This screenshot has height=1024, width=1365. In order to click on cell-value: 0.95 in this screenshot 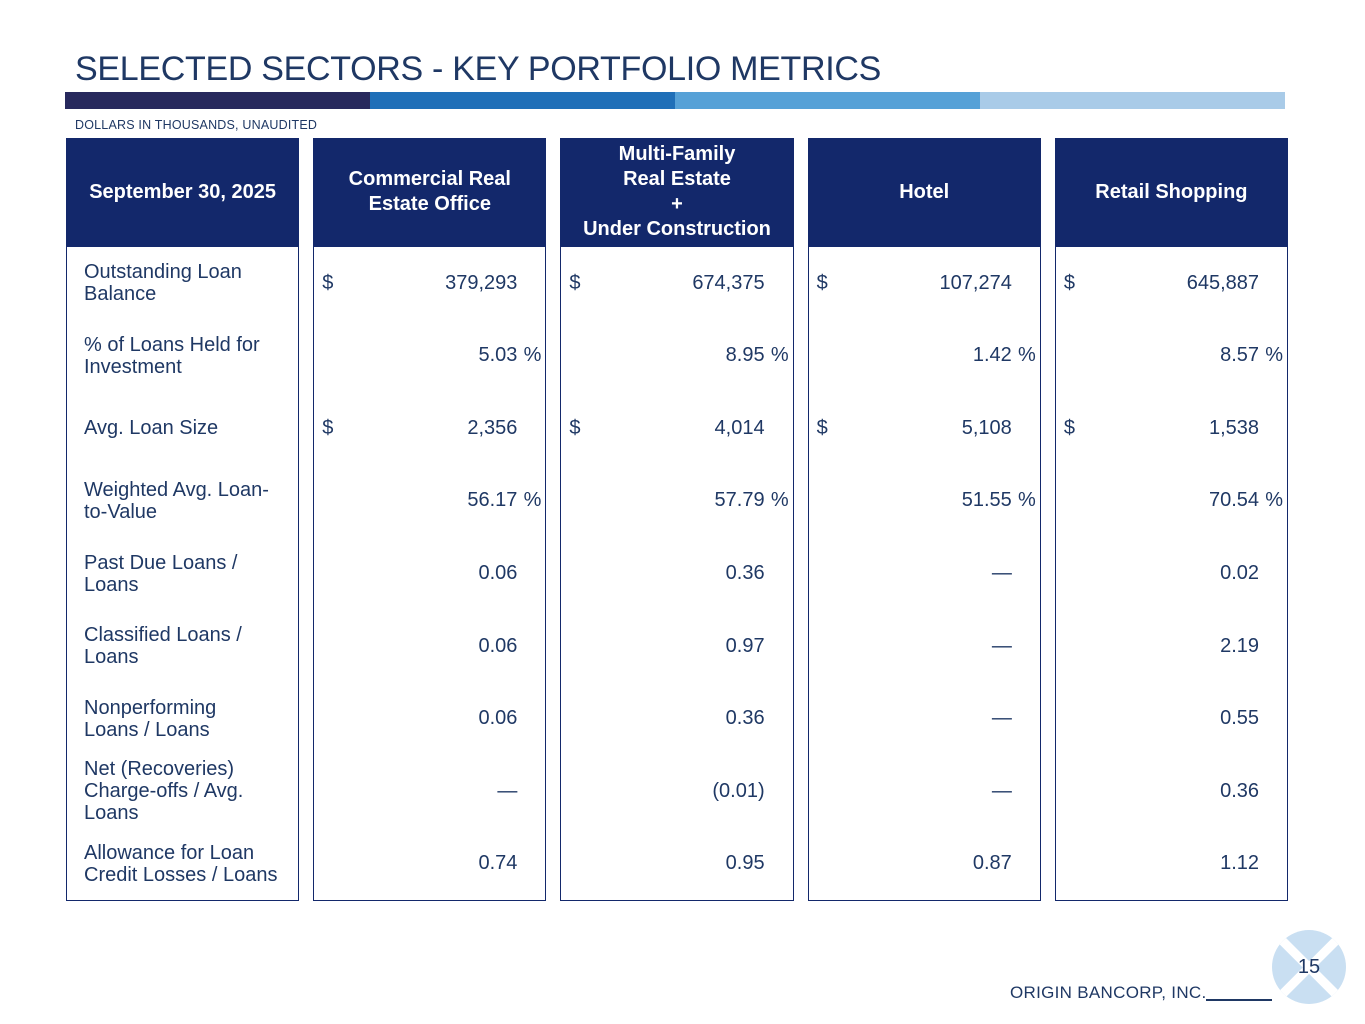, I will do `click(745, 863)`.